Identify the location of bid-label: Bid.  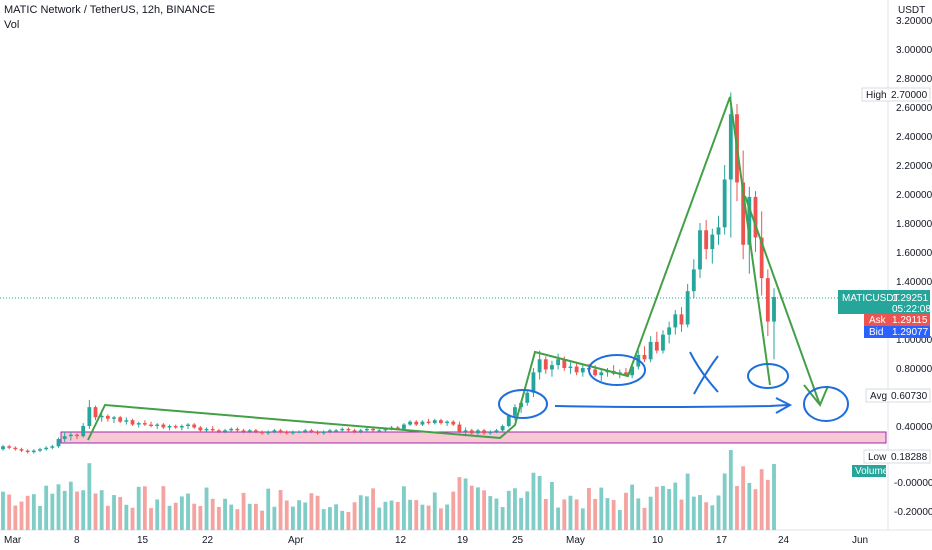
(876, 332).